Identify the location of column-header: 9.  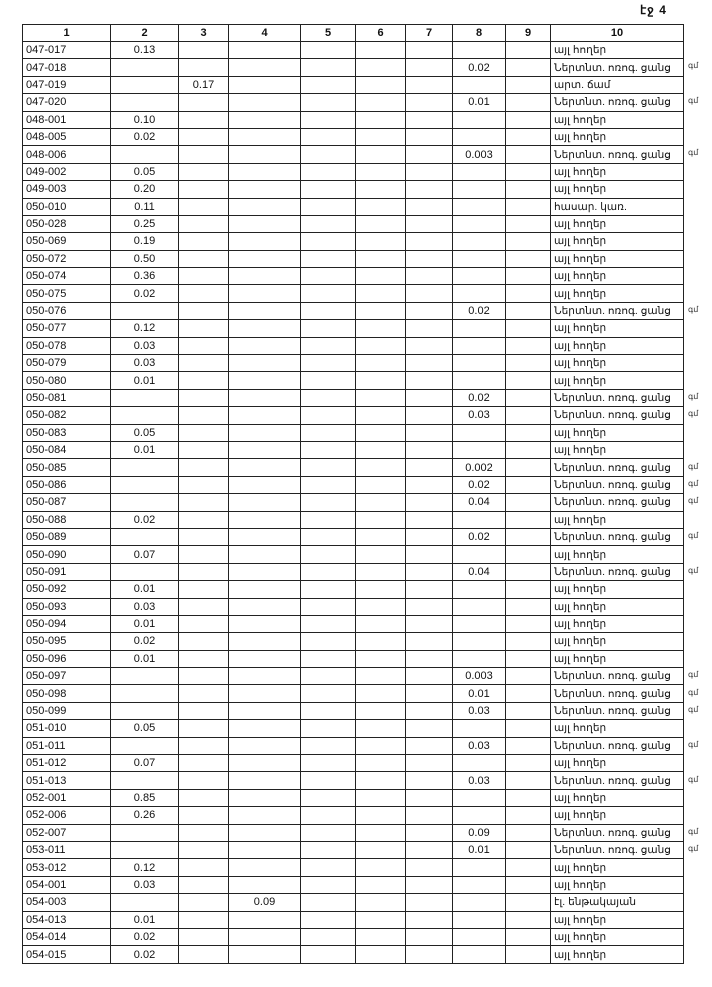
(528, 33).